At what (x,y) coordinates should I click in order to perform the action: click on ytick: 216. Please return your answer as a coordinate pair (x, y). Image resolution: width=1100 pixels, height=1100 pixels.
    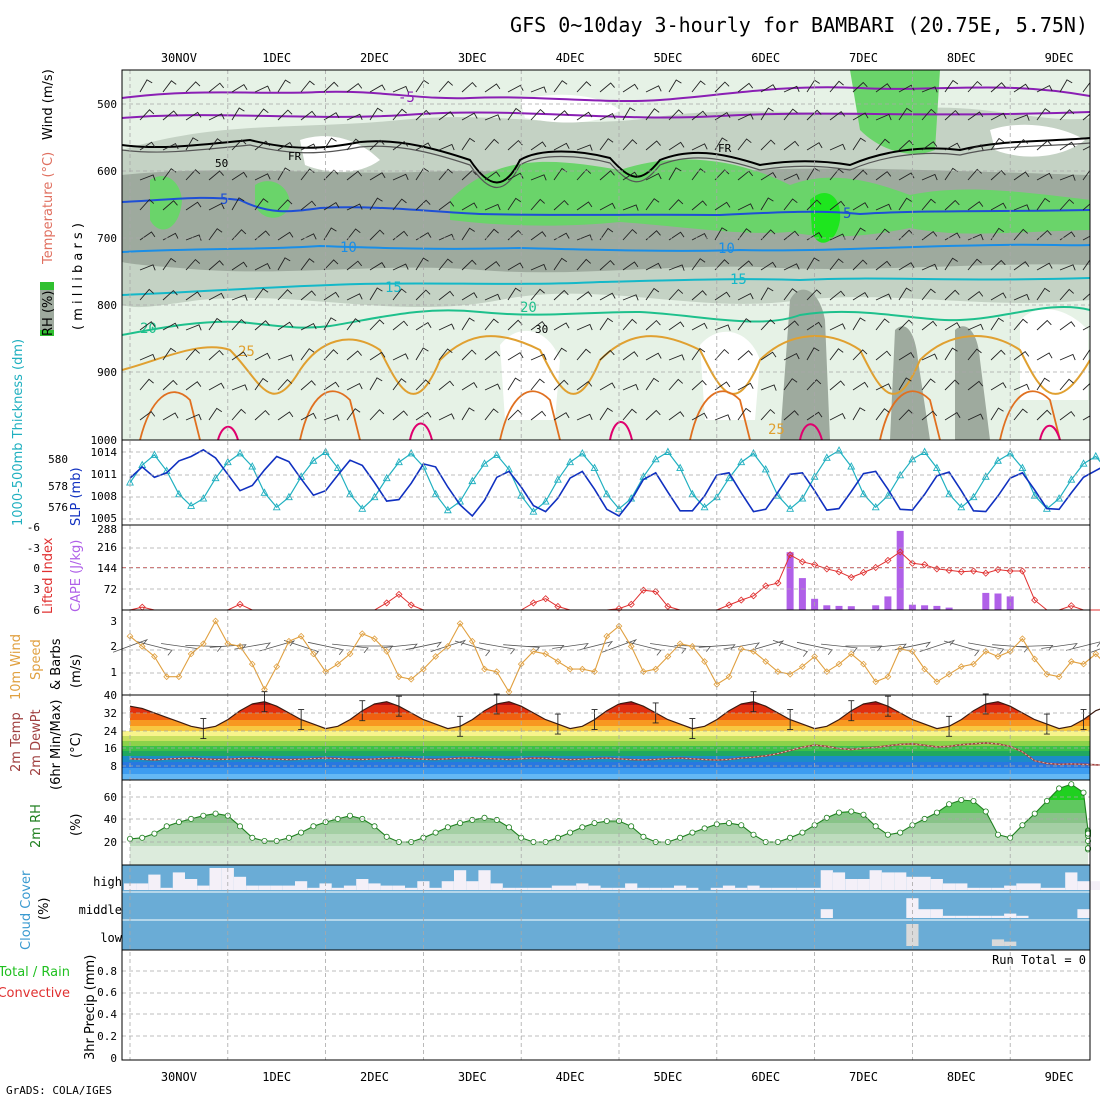
    Looking at the image, I should click on (107, 547).